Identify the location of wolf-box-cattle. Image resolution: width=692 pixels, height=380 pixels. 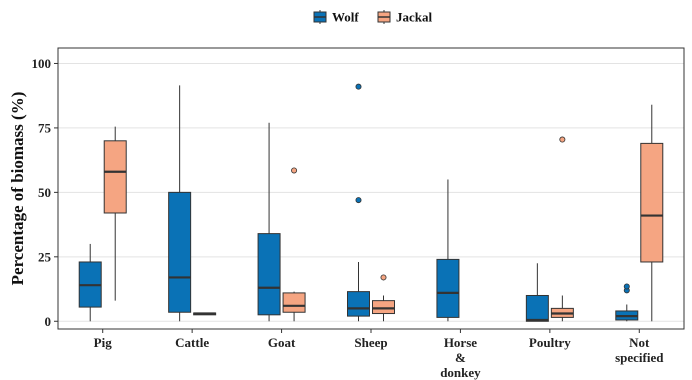
(180, 203).